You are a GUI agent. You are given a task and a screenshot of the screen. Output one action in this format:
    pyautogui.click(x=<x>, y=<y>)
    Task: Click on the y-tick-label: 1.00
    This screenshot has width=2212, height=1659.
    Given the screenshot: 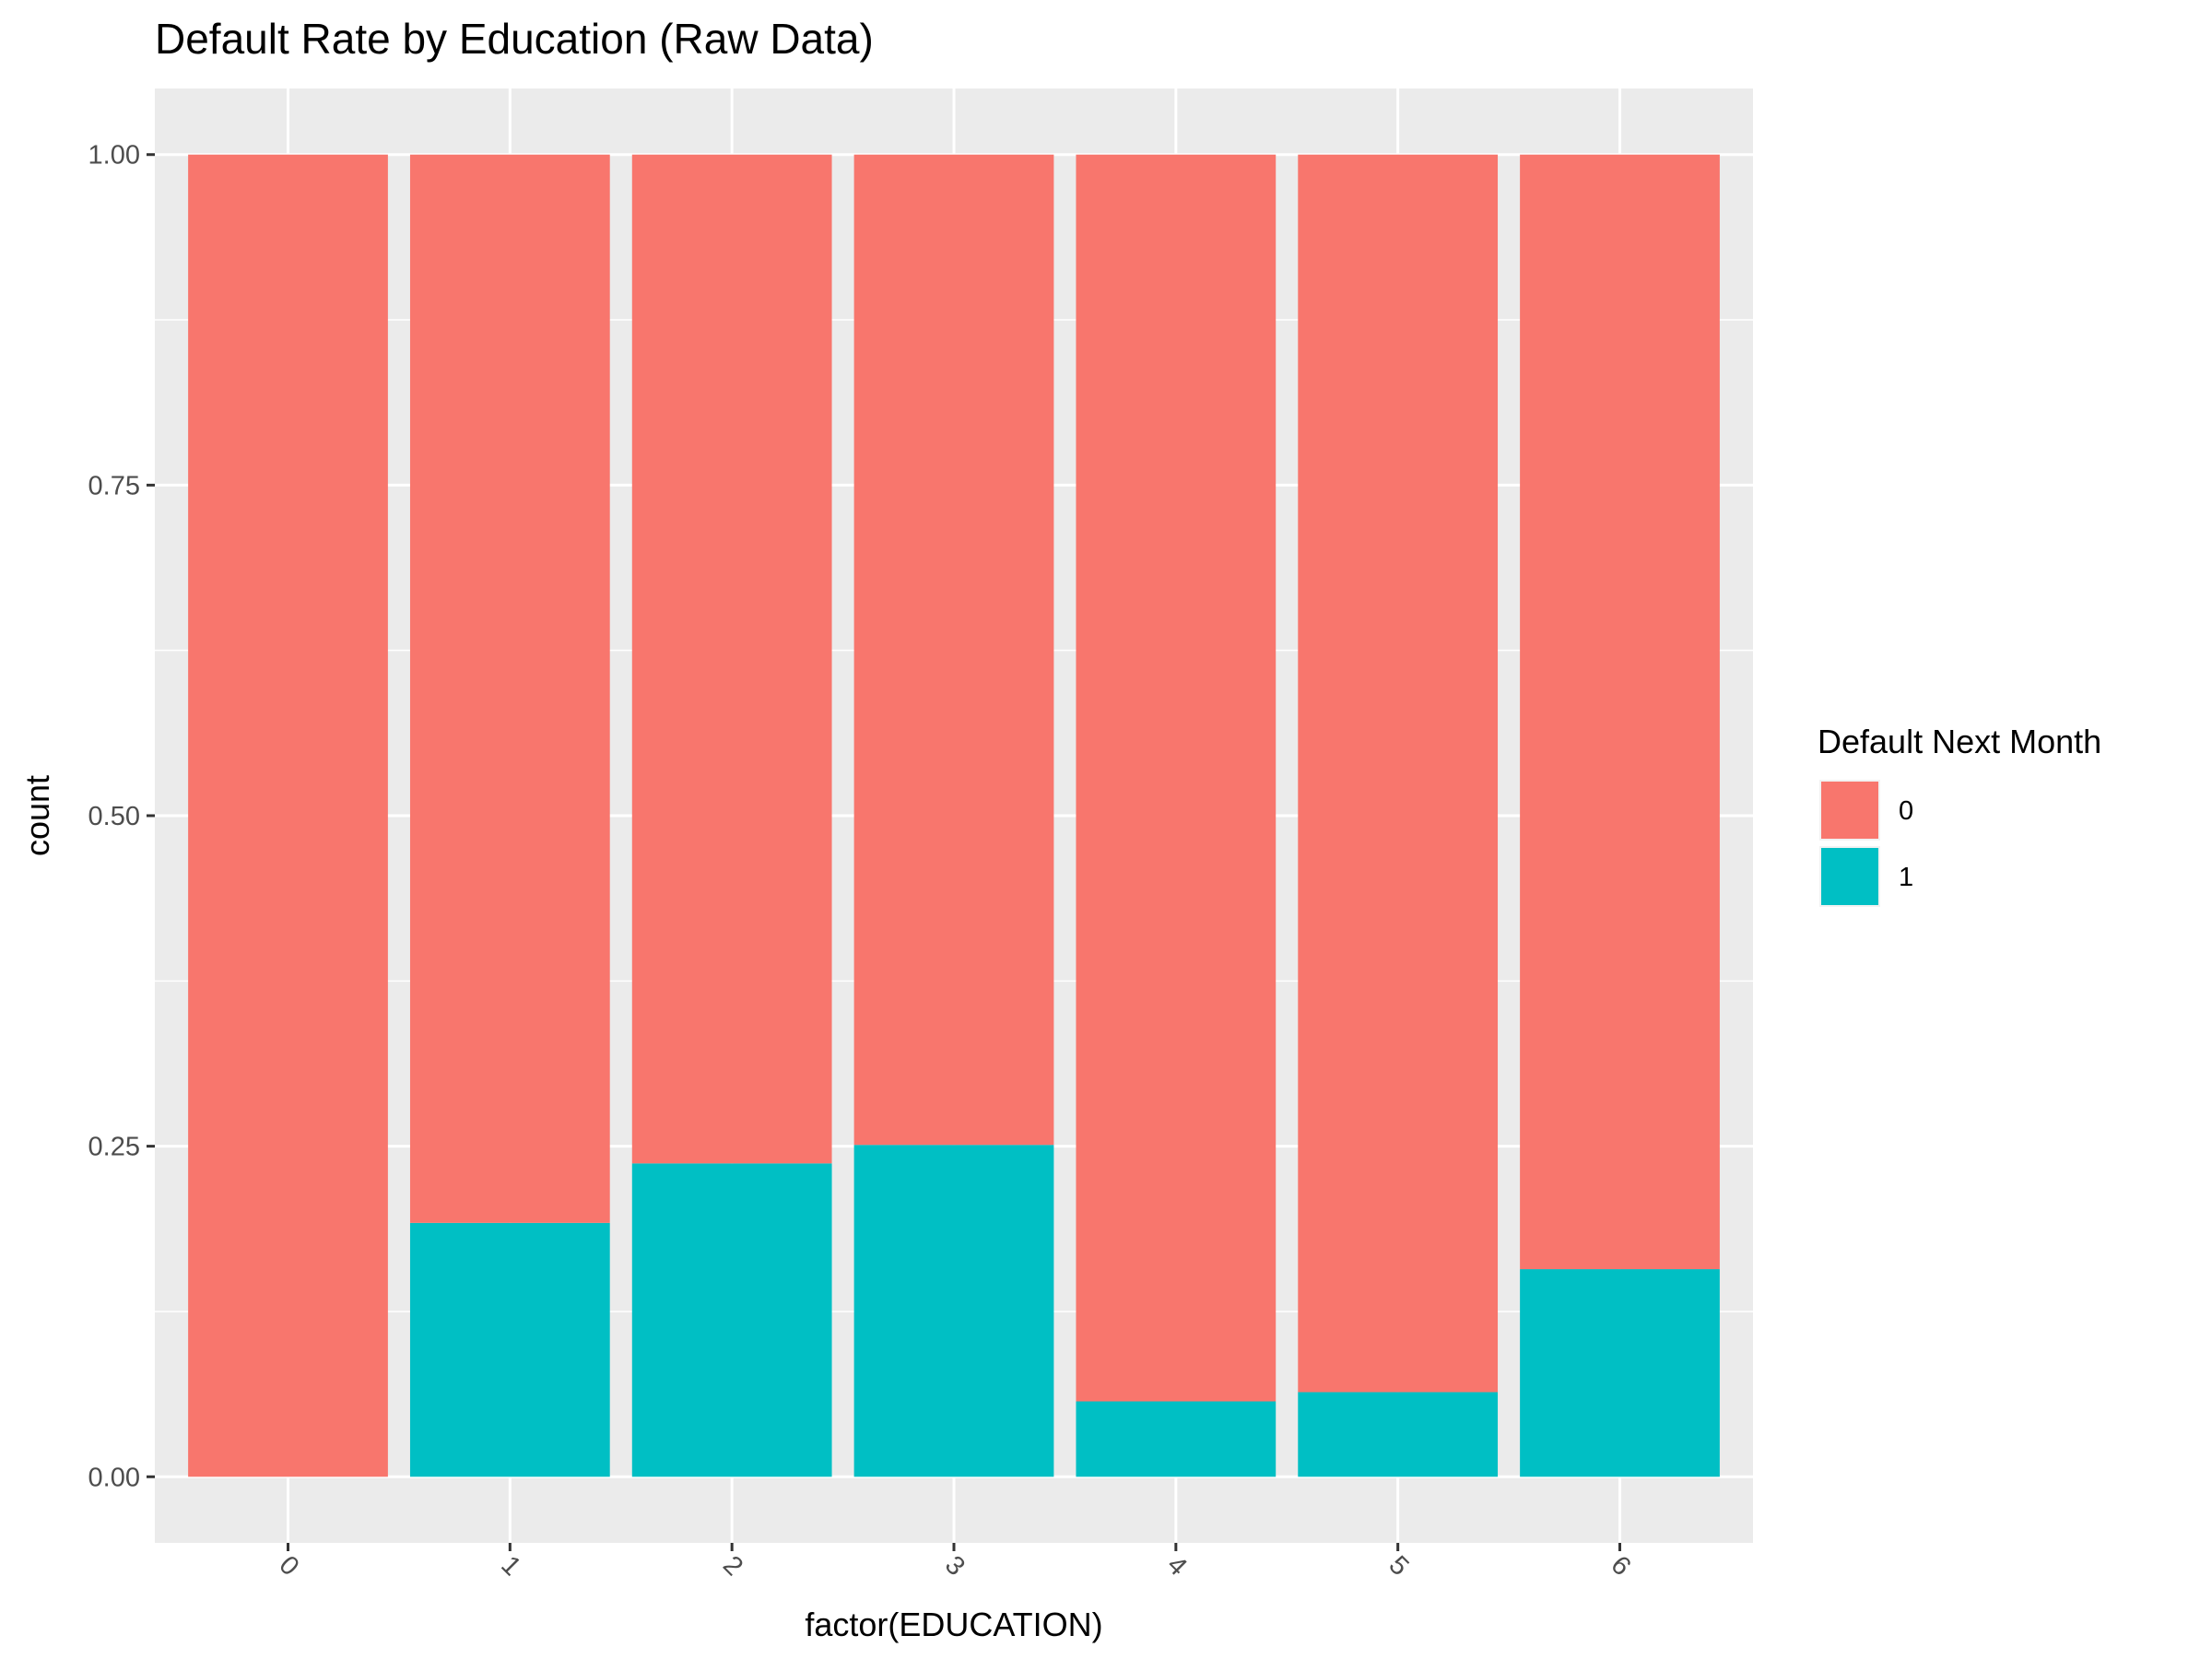 What is the action you would take?
    pyautogui.click(x=114, y=156)
    